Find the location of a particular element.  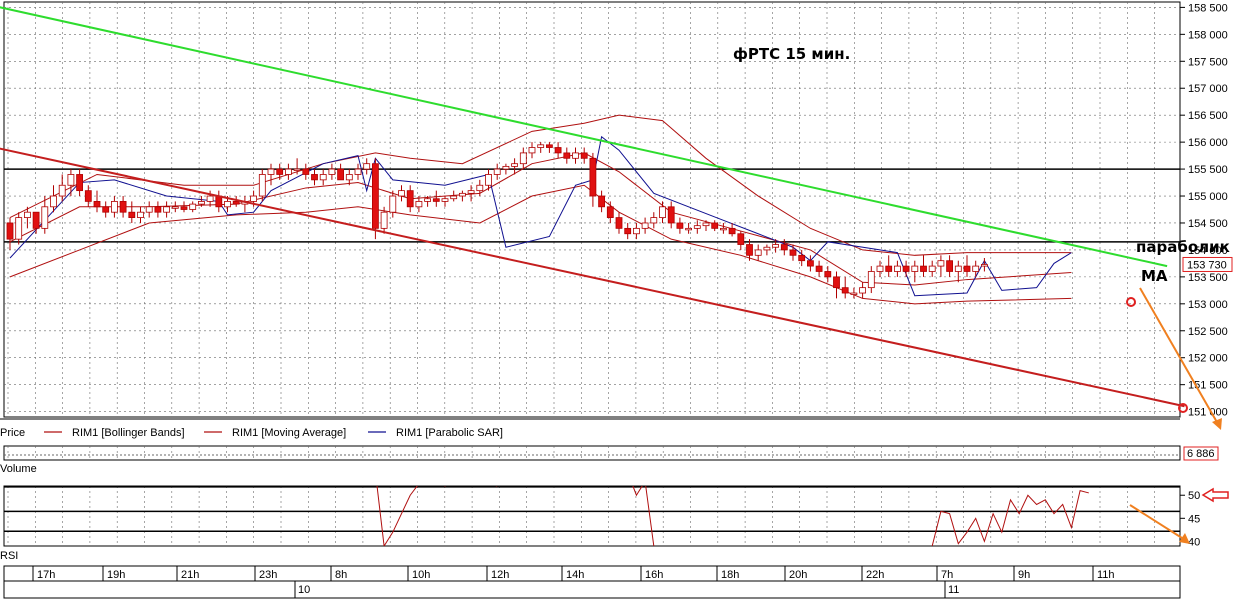

time-tick-label: 22h is located at coordinates (875, 575).